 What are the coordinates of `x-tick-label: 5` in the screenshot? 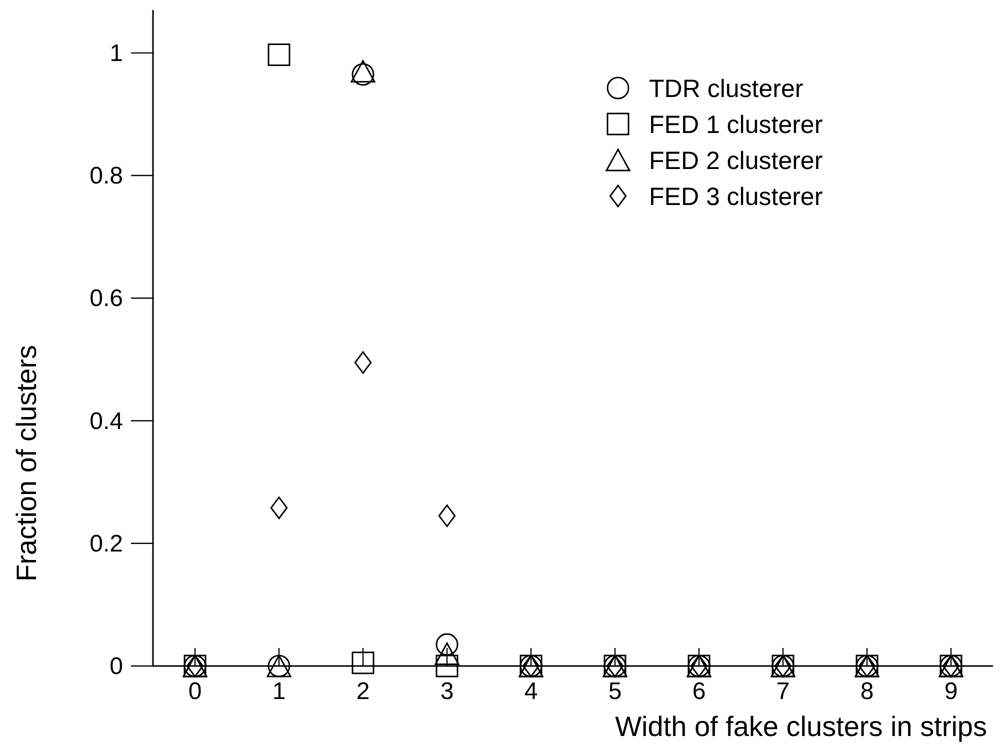 It's located at (615, 691).